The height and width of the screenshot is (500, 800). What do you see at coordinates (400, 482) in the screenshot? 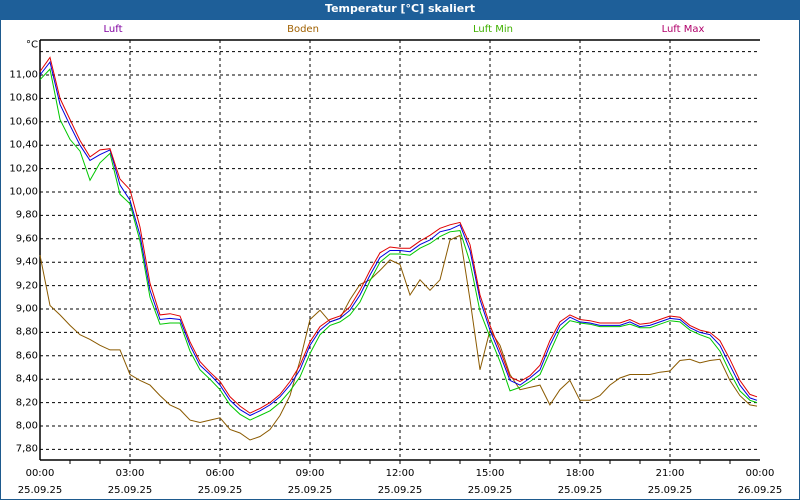
I see `x-tick-label: 12:00 25.09.25` at bounding box center [400, 482].